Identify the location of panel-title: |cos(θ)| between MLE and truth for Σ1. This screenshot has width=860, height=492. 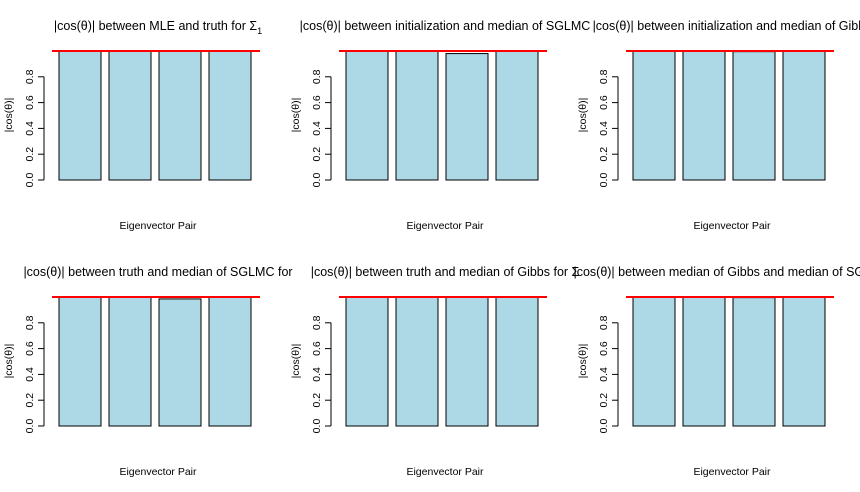
(158, 27).